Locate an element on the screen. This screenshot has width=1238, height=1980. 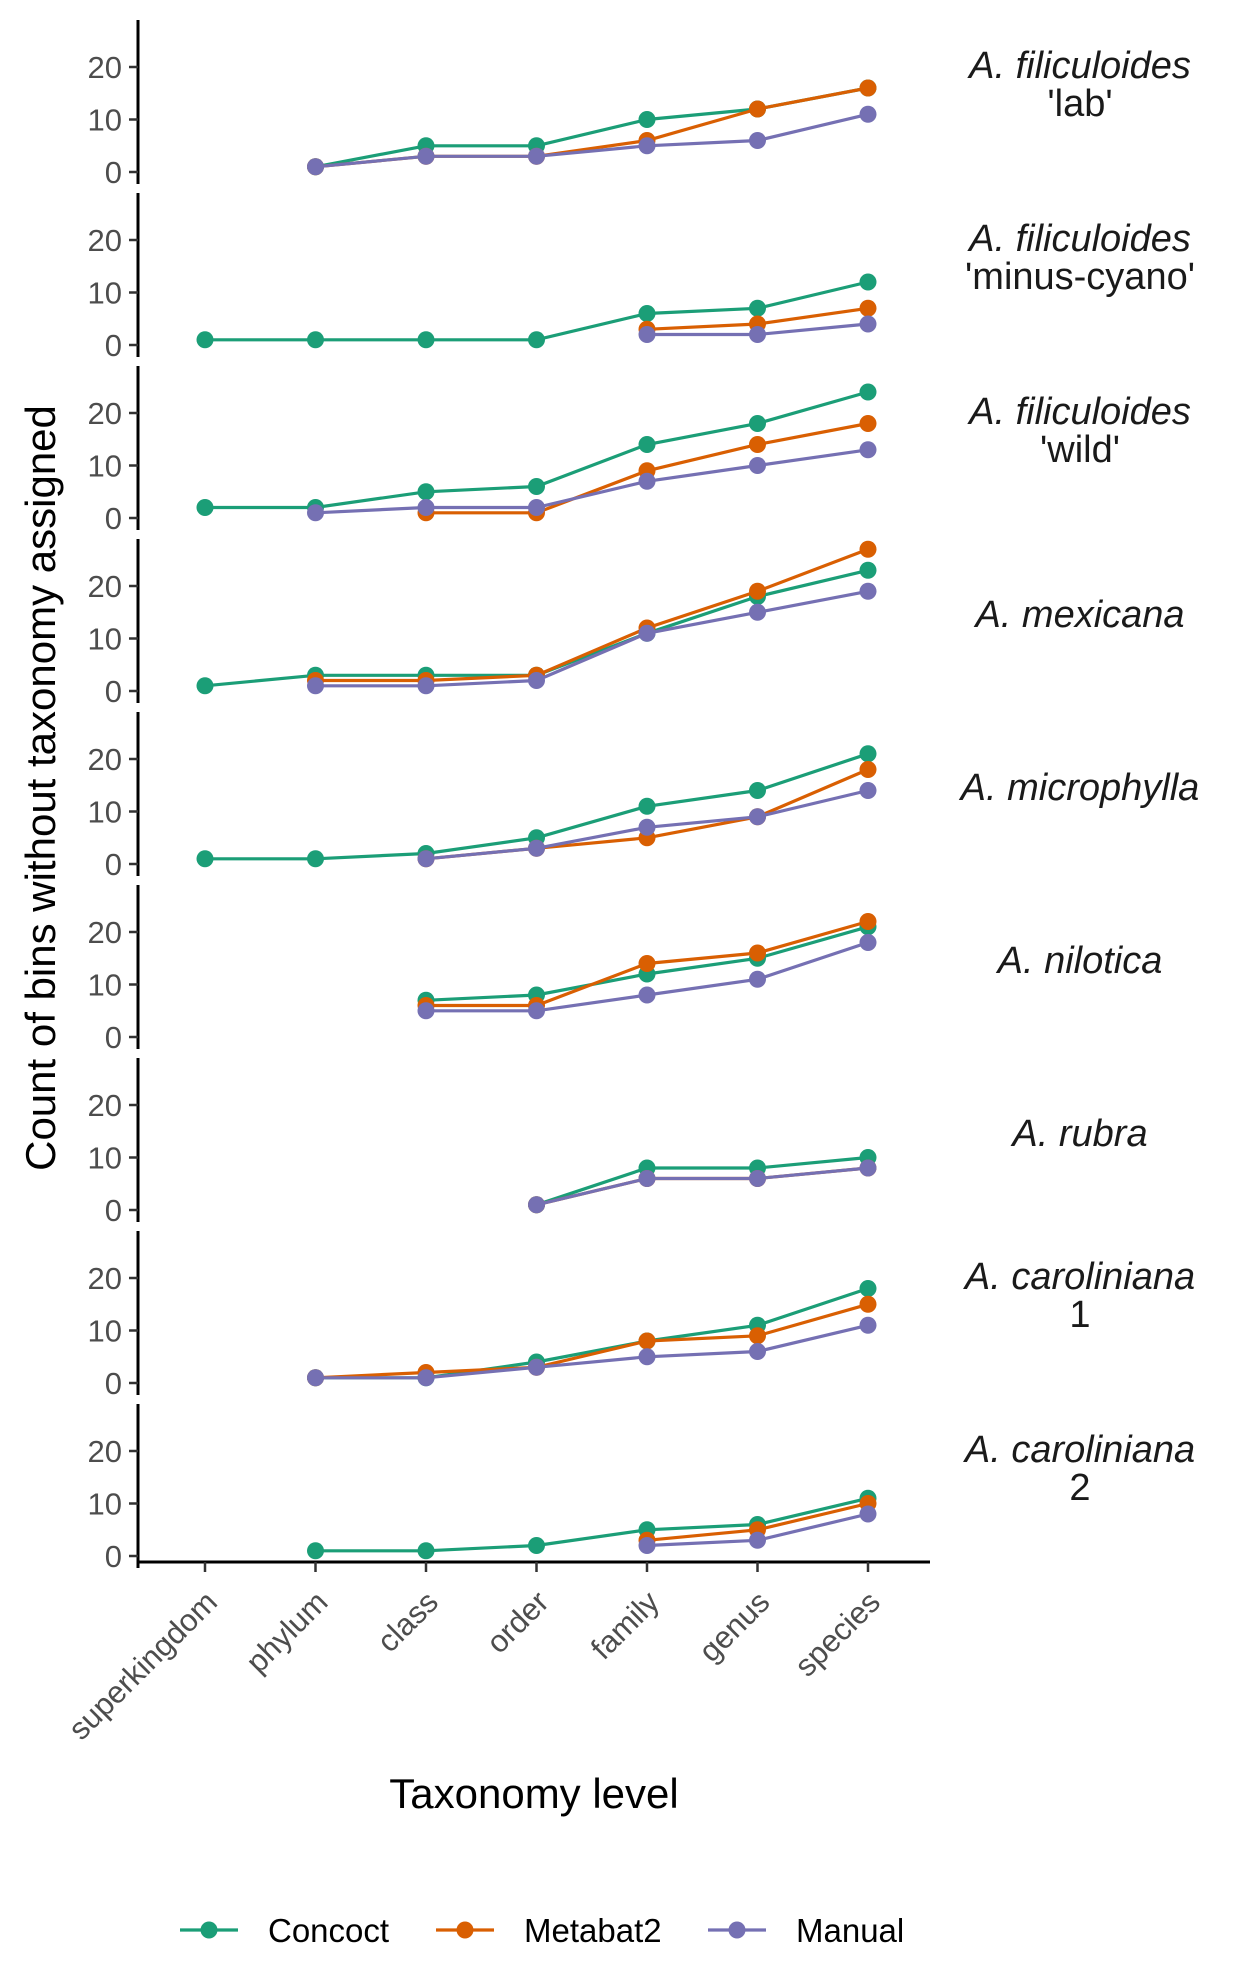
series-line-manual is located at coordinates (592, 140).